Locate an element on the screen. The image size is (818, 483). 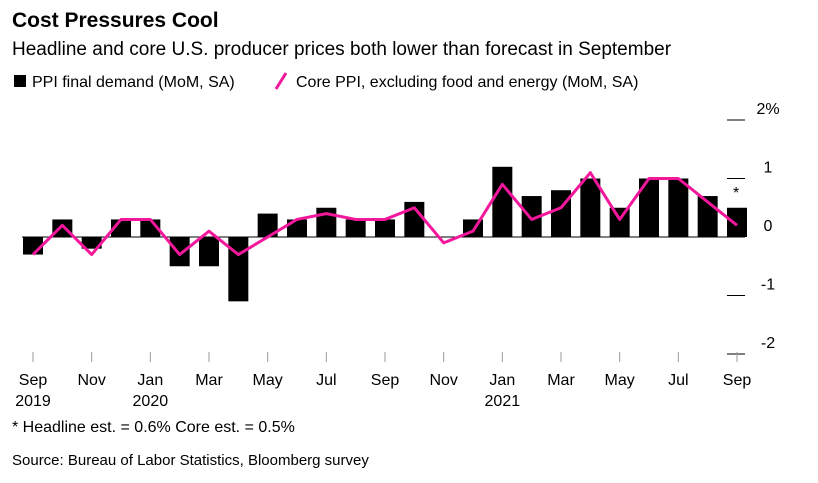
legend-swatch-bar is located at coordinates (20, 81).